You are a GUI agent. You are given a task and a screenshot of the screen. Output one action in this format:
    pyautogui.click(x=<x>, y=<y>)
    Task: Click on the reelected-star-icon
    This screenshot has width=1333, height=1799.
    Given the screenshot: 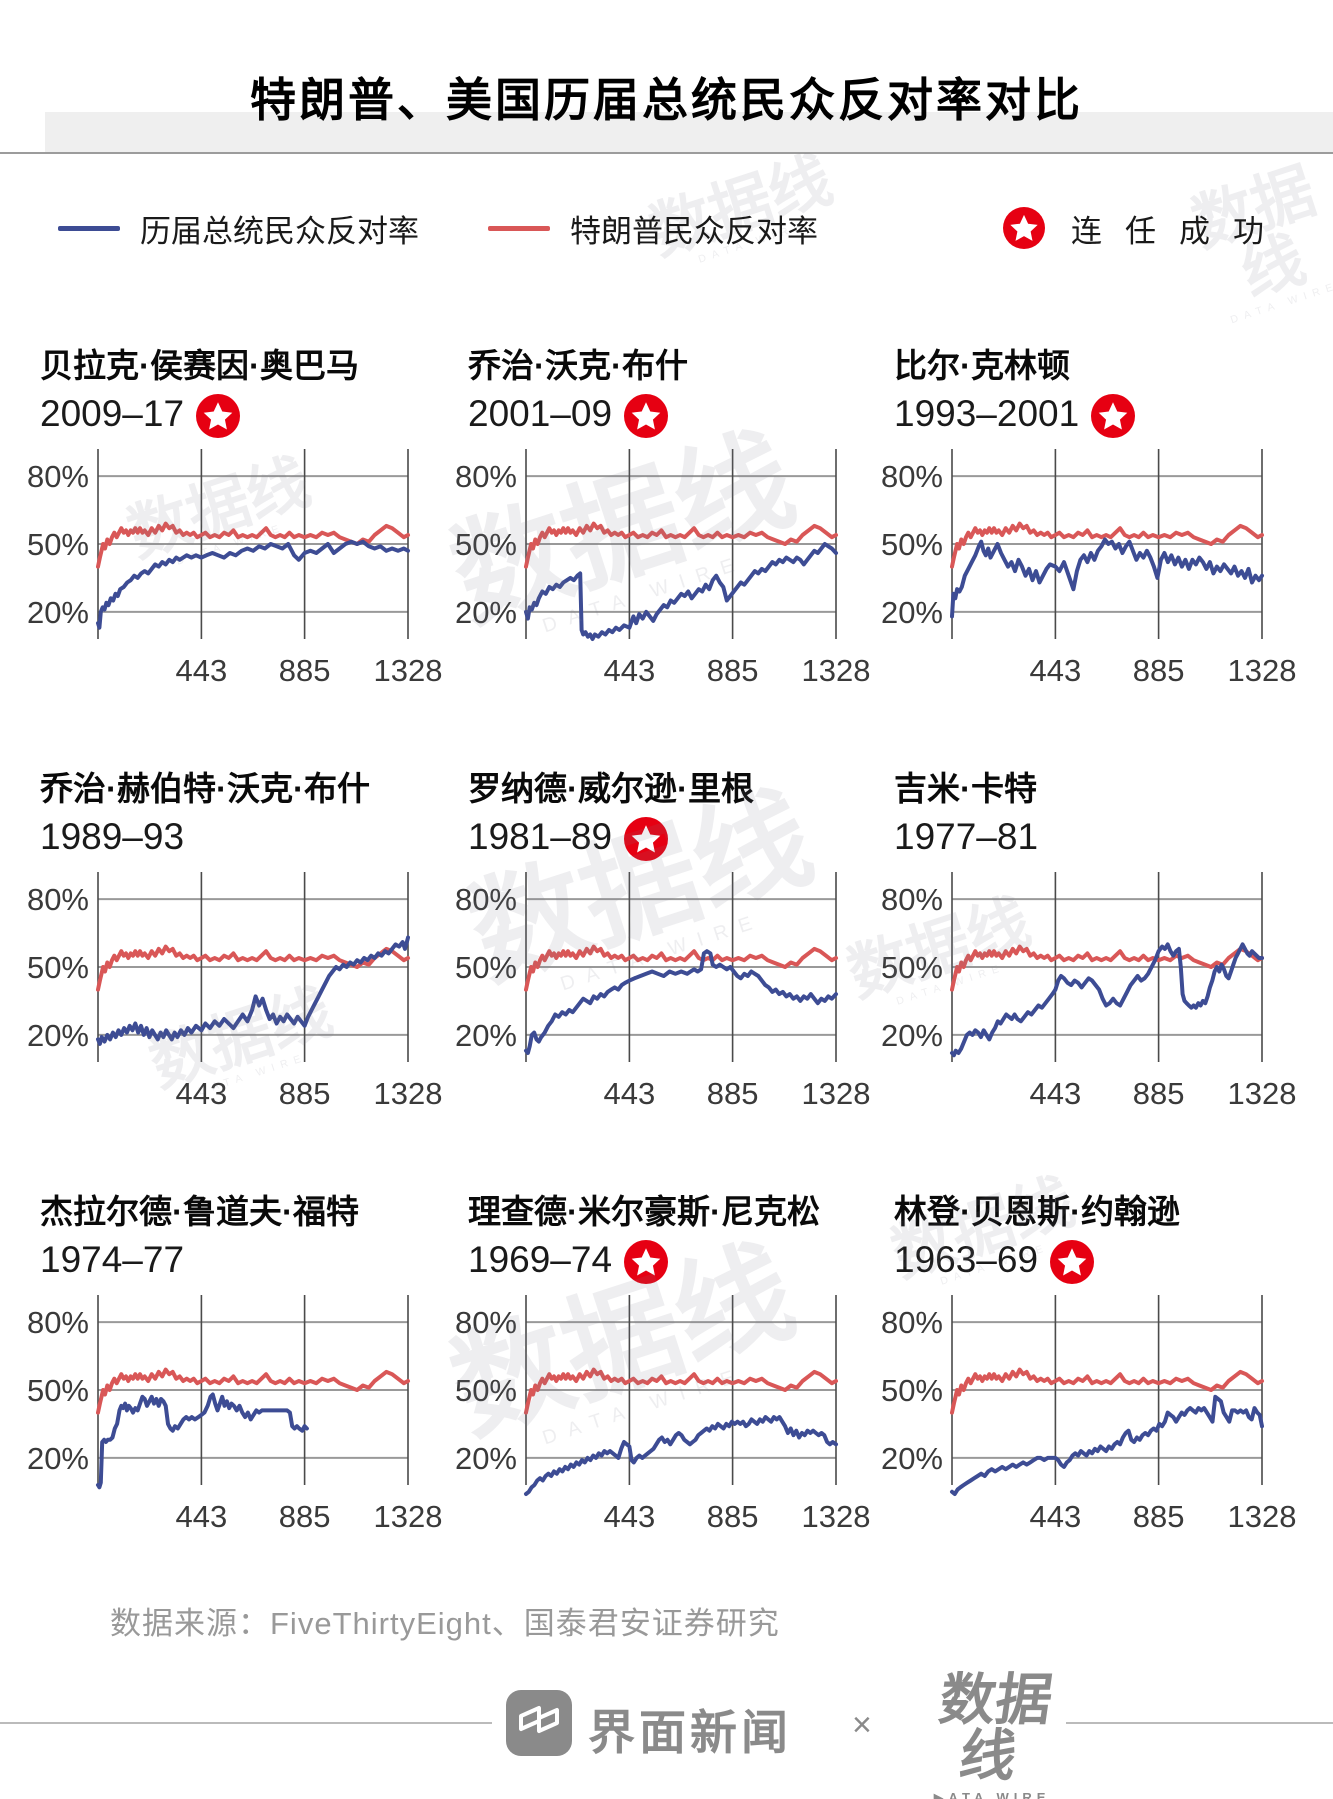 What is the action you would take?
    pyautogui.click(x=1024, y=228)
    